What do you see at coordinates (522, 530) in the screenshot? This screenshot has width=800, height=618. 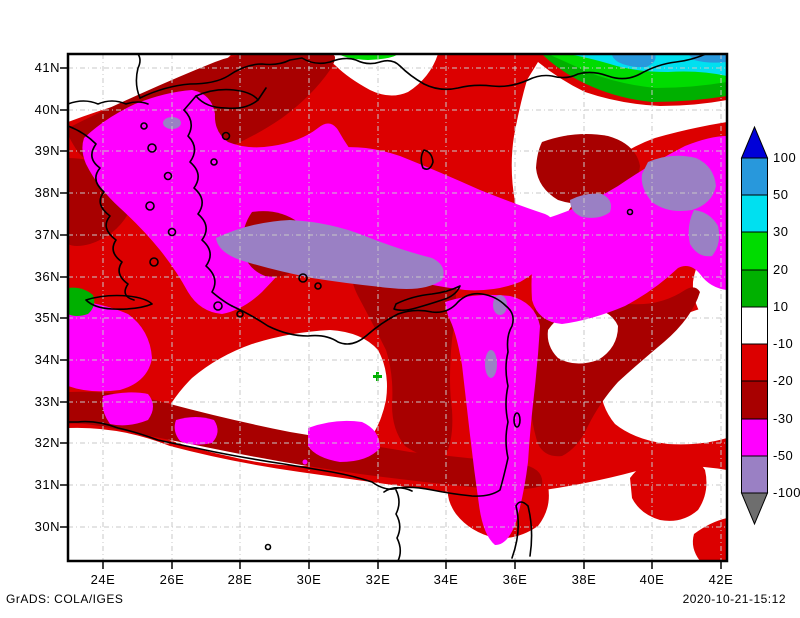 I see `coastline-red-sea-gulf` at bounding box center [522, 530].